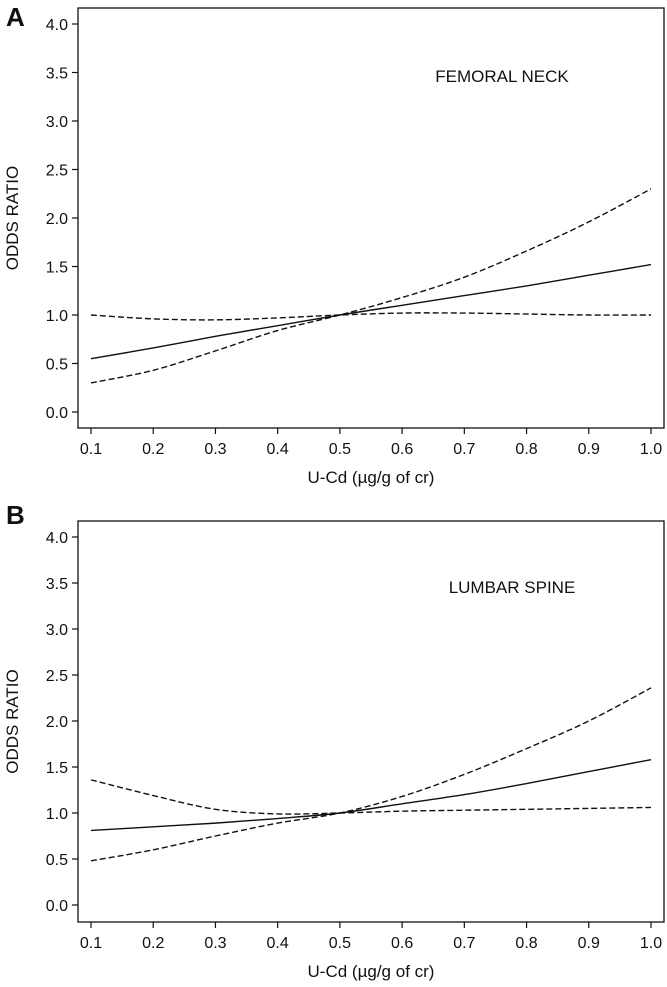  I want to click on panel-annotation: FEMORAL NECK, so click(502, 76).